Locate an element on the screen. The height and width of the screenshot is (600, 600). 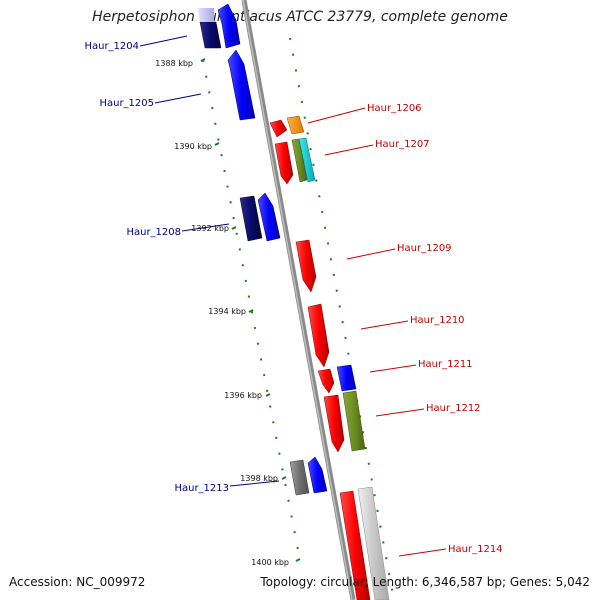
gene-label: Haur_1205 is located at coordinates (126, 103).